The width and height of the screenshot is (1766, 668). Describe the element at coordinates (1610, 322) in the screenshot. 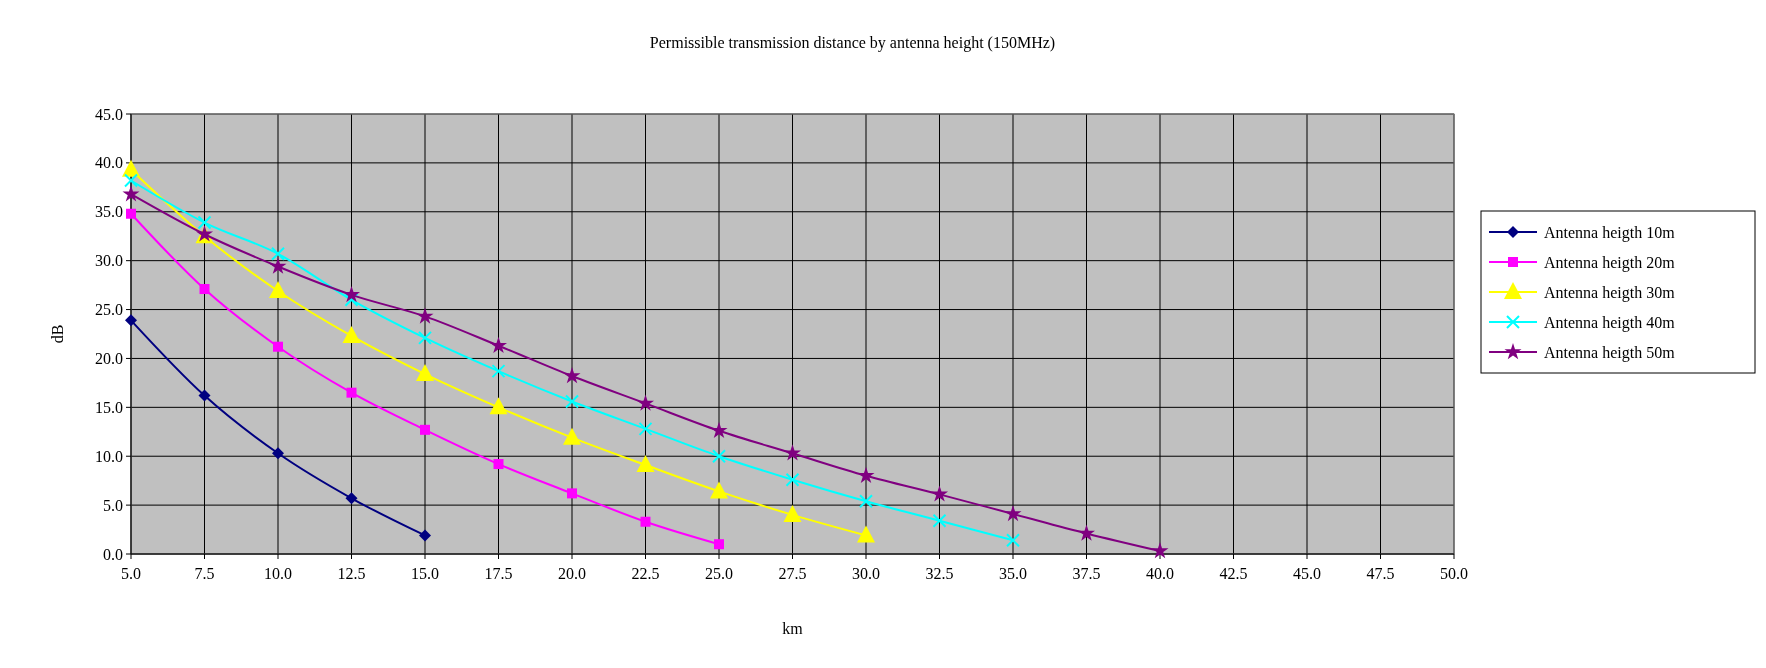

I see `legend-label: Antenna heigth 40m` at that location.